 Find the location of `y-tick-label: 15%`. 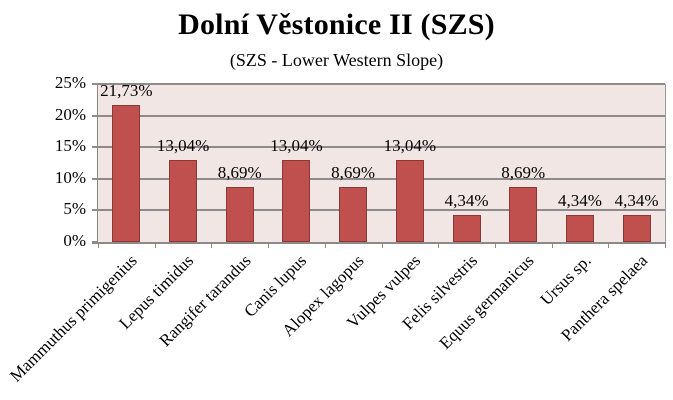

y-tick-label: 15% is located at coordinates (70, 146).